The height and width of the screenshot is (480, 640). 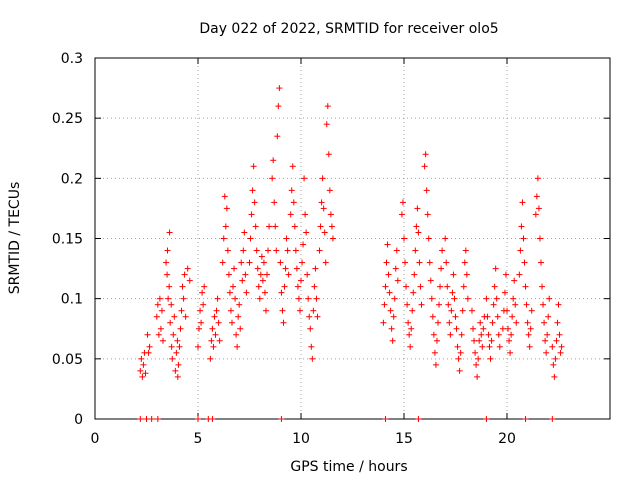 What do you see at coordinates (507, 439) in the screenshot?
I see `x-tick-label: 20` at bounding box center [507, 439].